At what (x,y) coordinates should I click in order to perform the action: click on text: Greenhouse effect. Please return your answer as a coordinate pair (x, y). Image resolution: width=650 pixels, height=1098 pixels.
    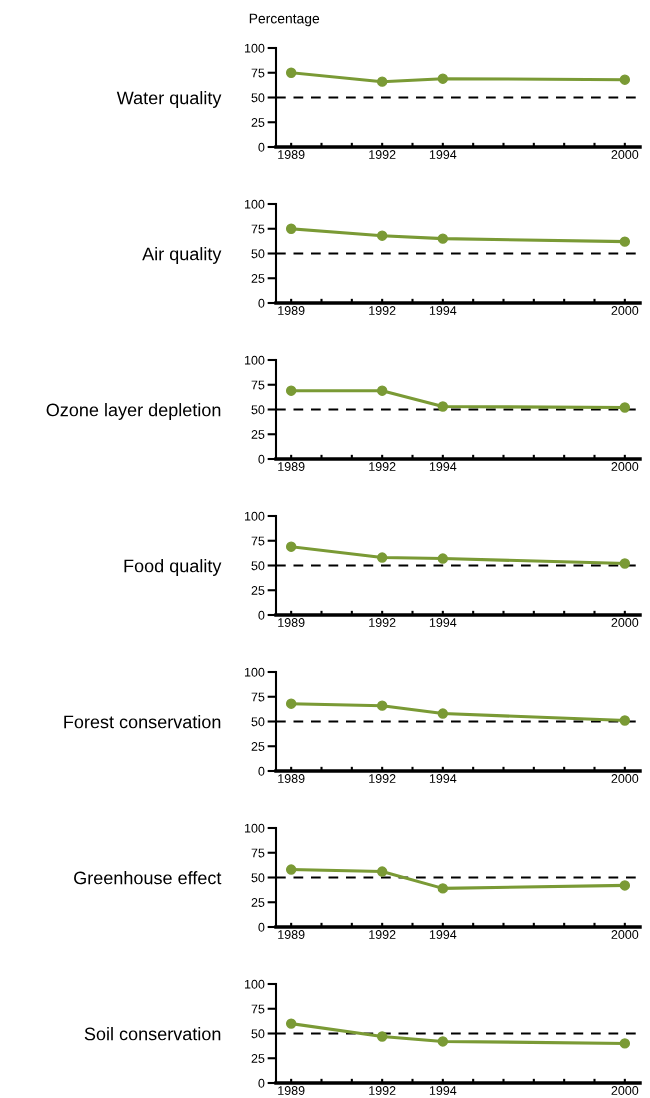
    Looking at the image, I should click on (148, 878).